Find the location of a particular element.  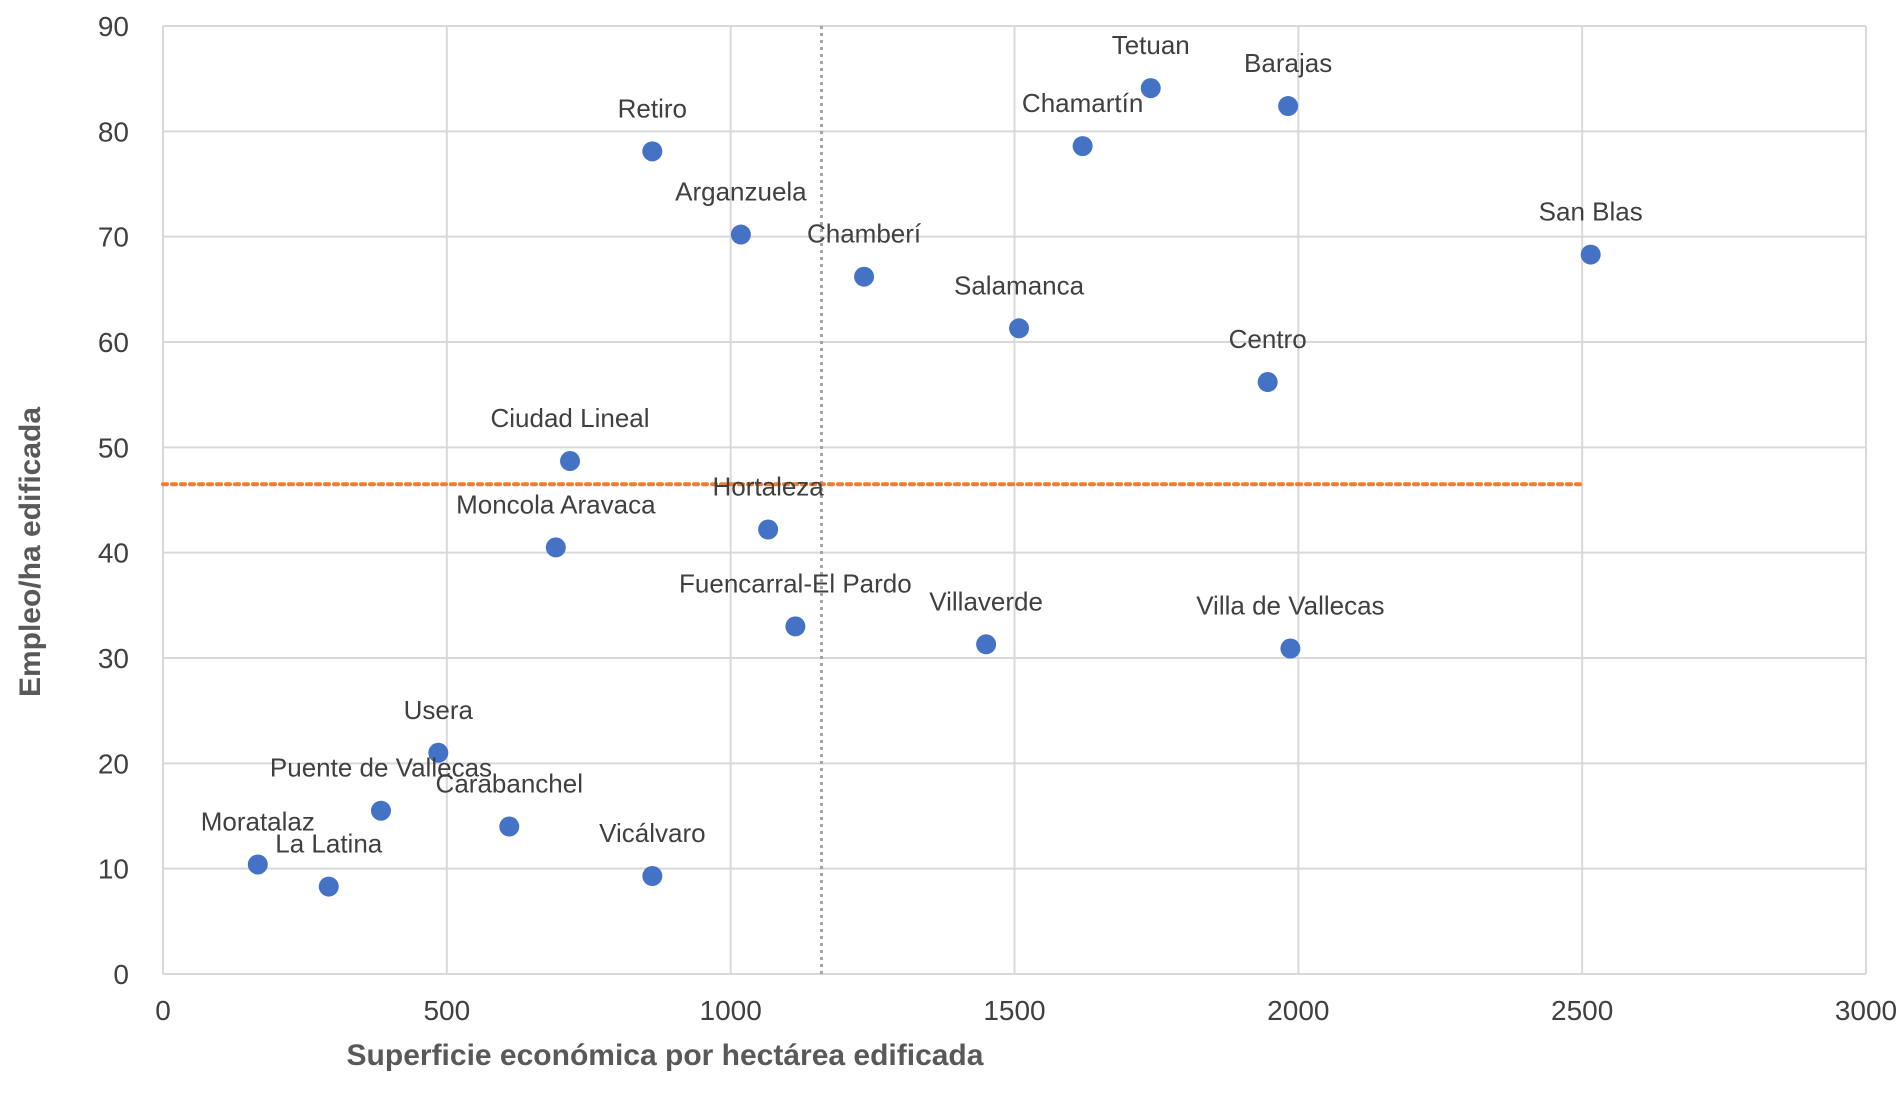

y-tick-label: 40 is located at coordinates (113, 553).